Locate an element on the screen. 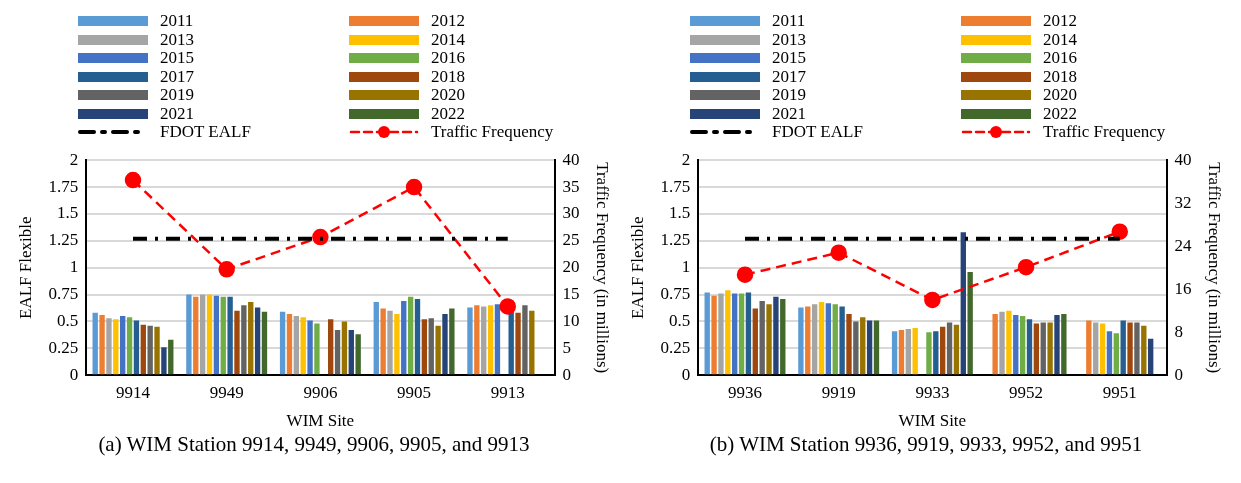 This screenshot has width=1241, height=483. y2-tick-label: 24 is located at coordinates (1183, 245).